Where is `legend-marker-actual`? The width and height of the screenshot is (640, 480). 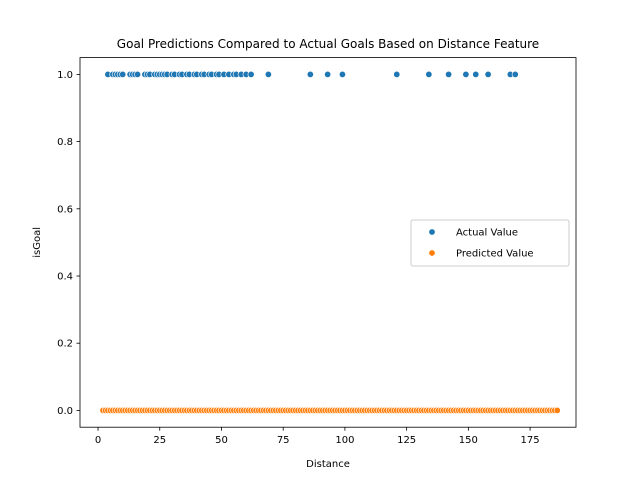 legend-marker-actual is located at coordinates (432, 232).